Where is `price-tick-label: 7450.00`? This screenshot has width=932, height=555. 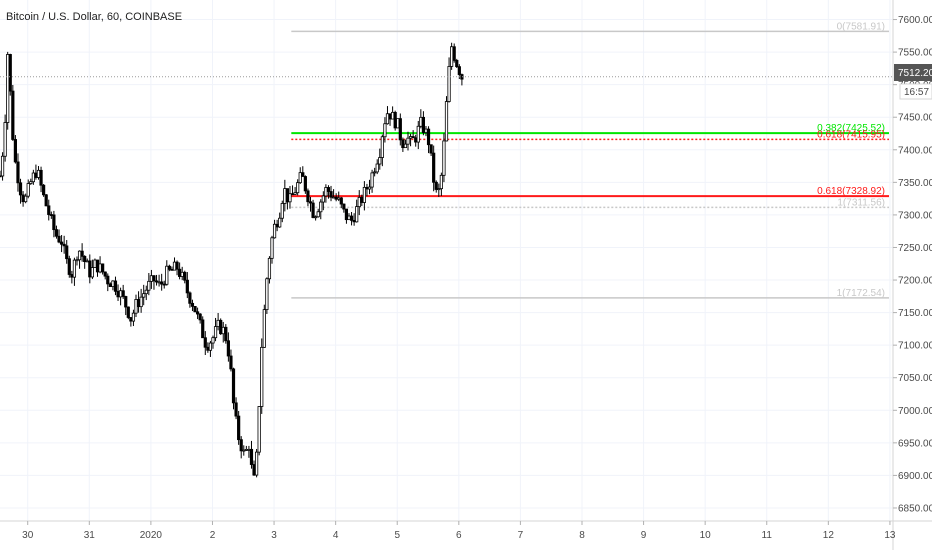
price-tick-label: 7450.00 is located at coordinates (915, 118).